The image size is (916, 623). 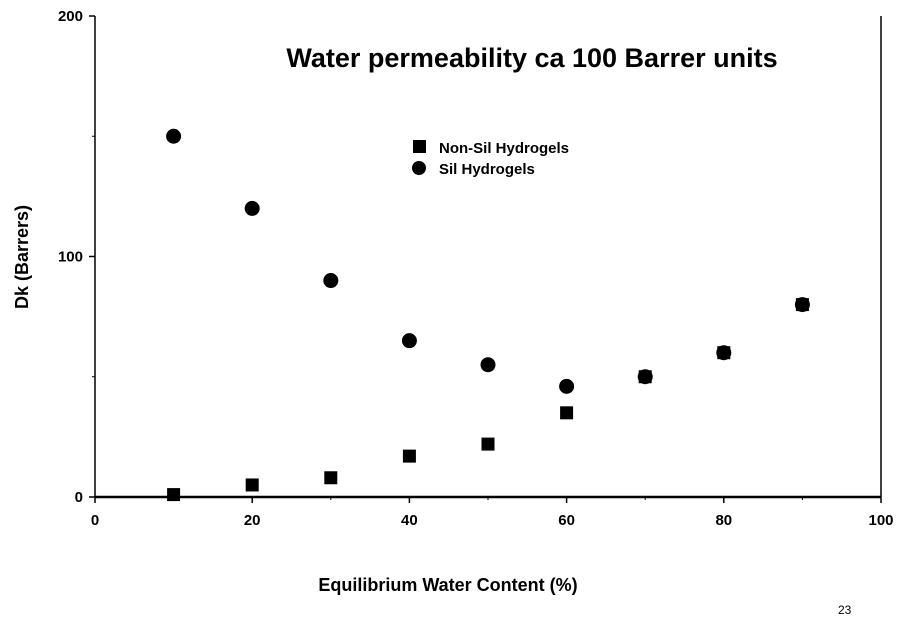 What do you see at coordinates (723, 520) in the screenshot?
I see `x-tick-label: 80` at bounding box center [723, 520].